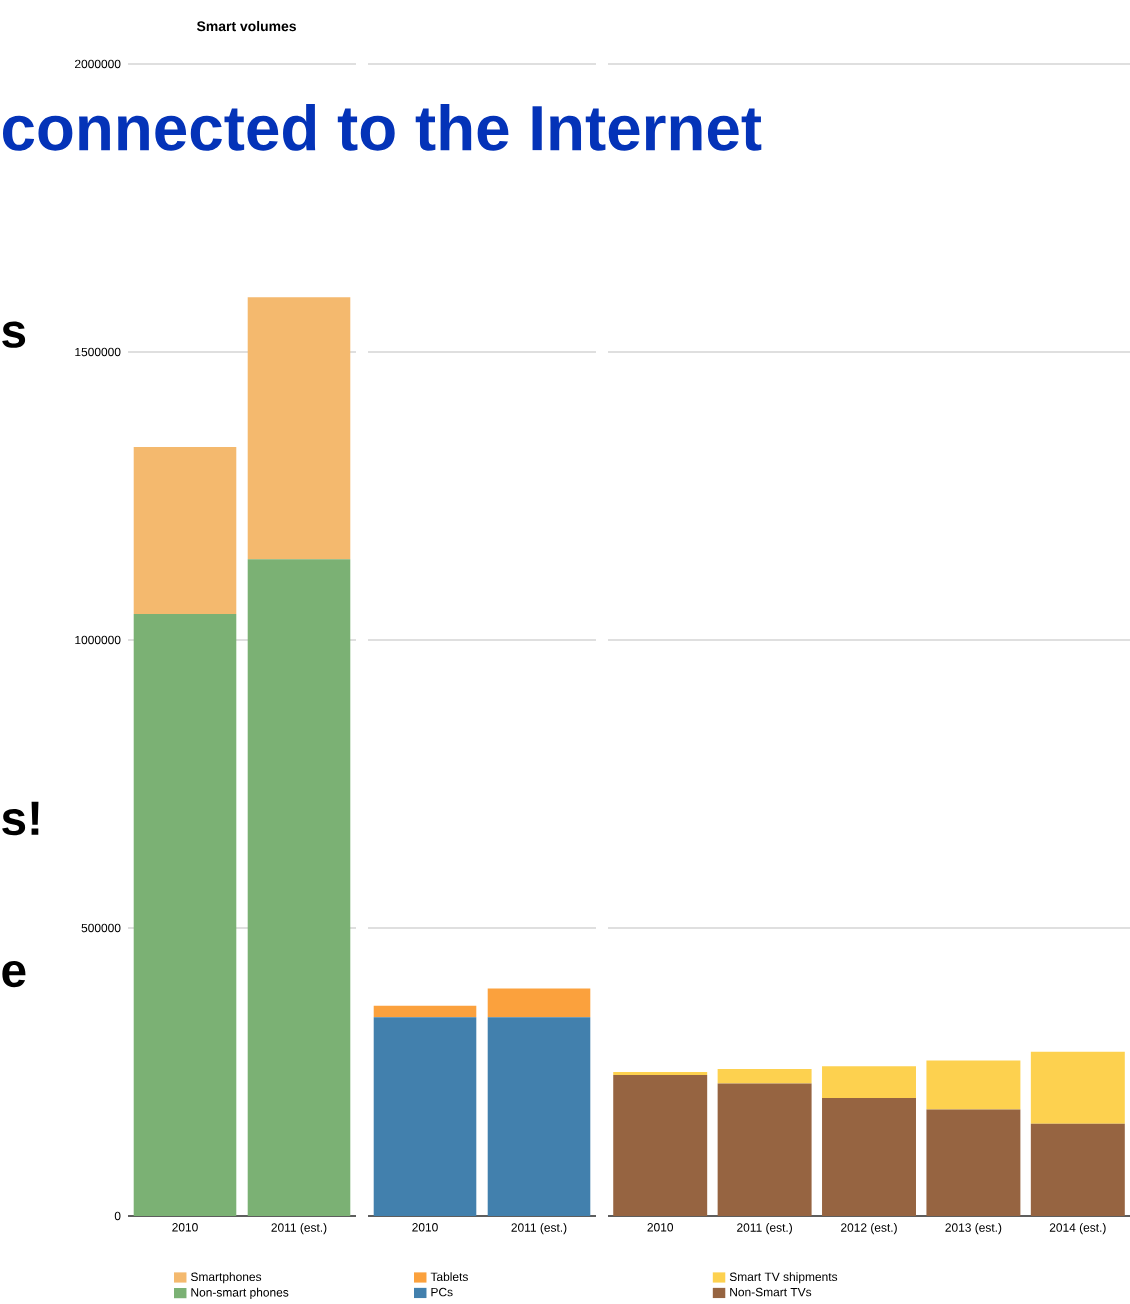 Image resolution: width=1130 pixels, height=1304 pixels. What do you see at coordinates (382, 127) in the screenshot?
I see `annotation: connected to the Internet` at bounding box center [382, 127].